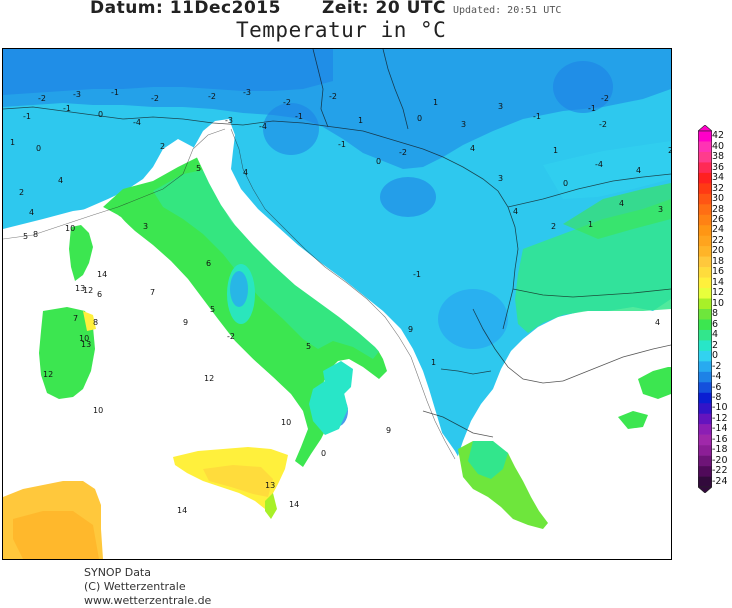  Describe the element at coordinates (717, 397) in the screenshot. I see `colorbar-tick-label: -8` at that location.